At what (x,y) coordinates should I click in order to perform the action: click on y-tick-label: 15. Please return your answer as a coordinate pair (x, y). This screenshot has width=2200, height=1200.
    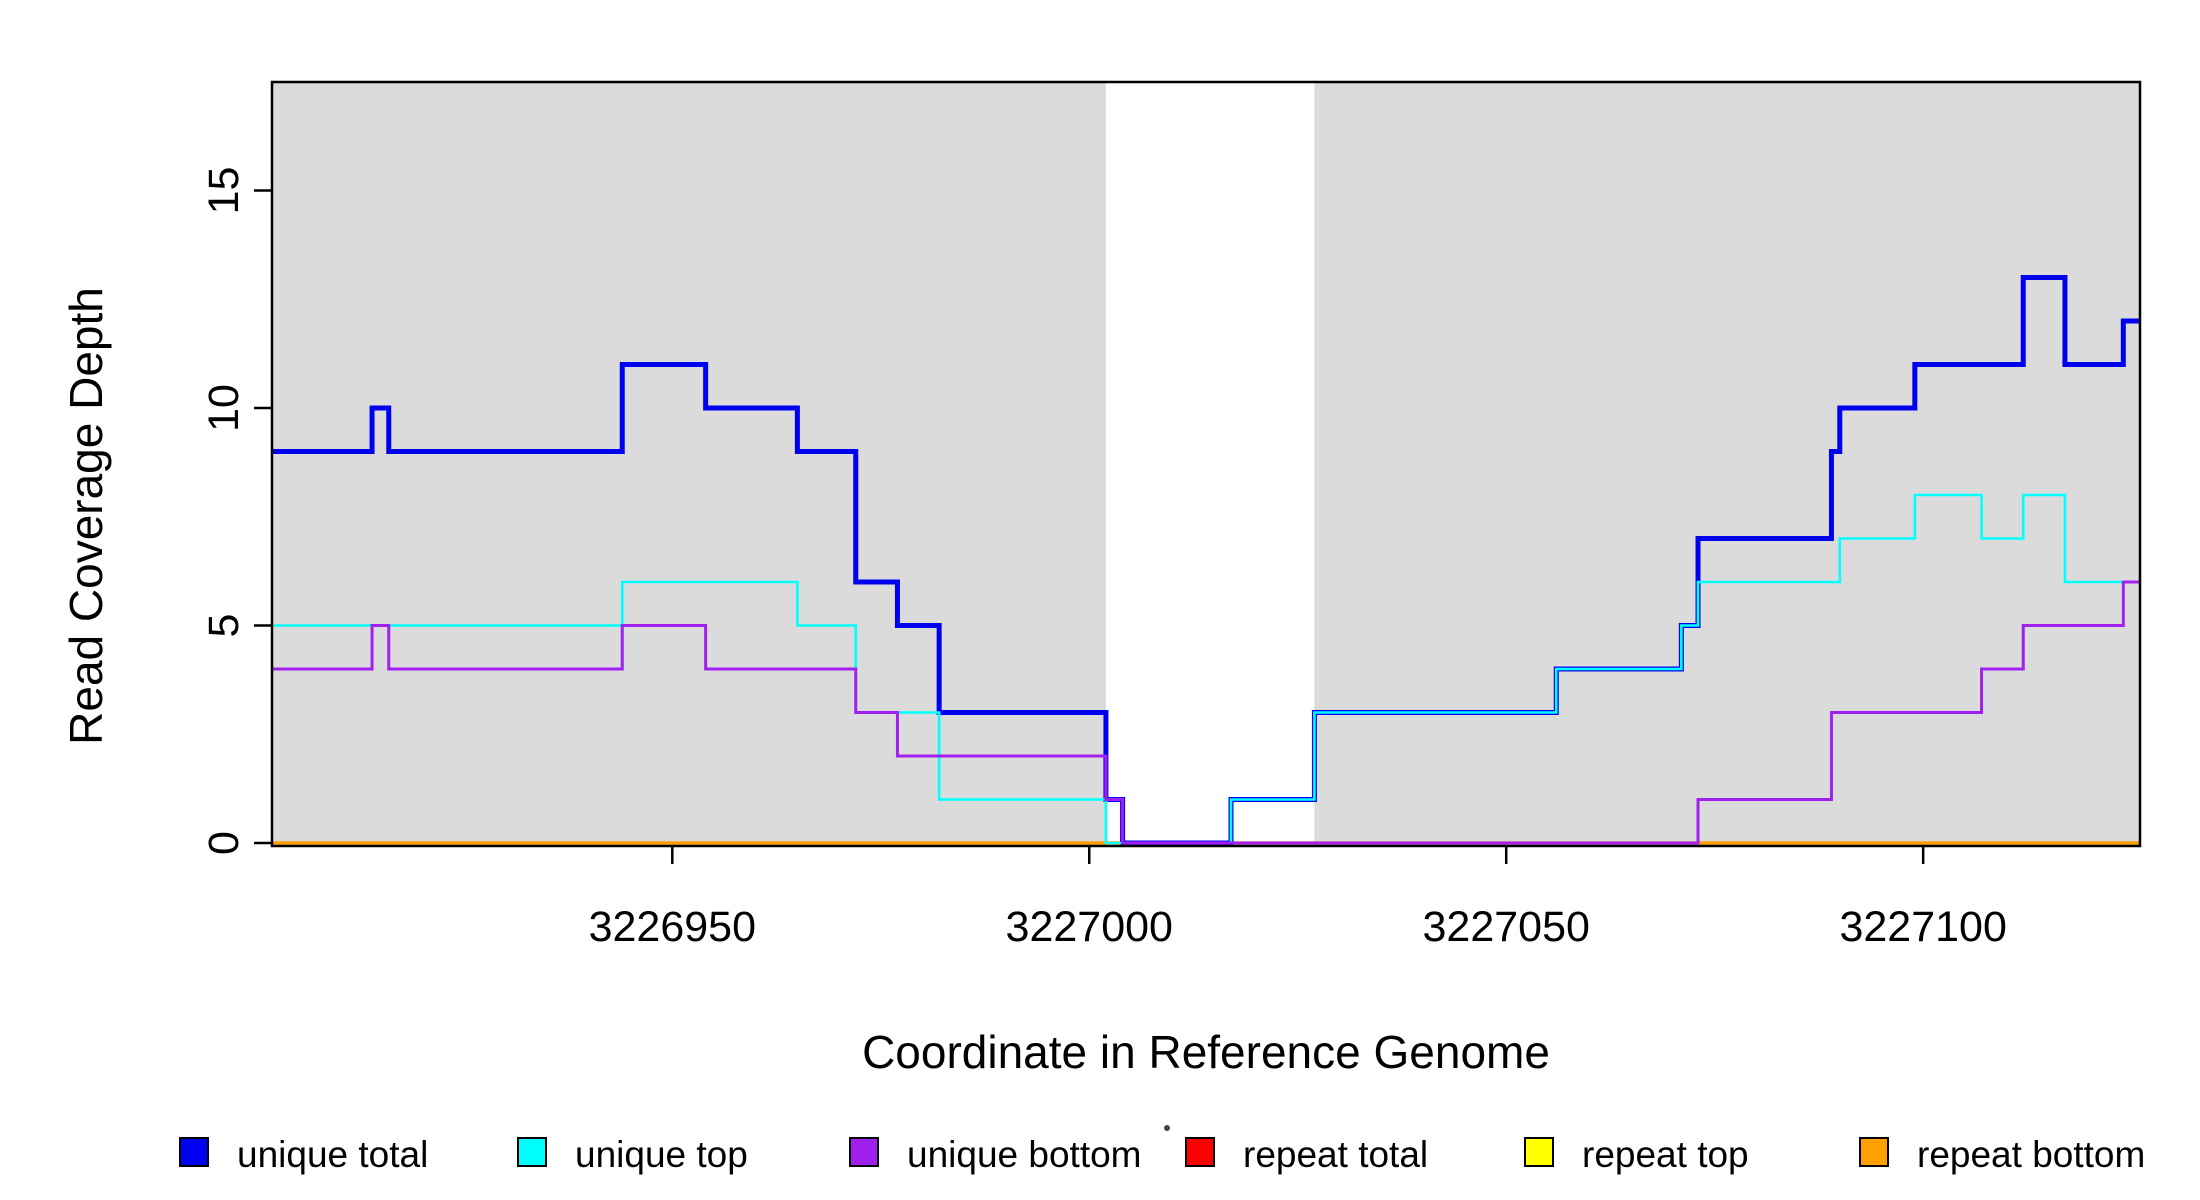
    Looking at the image, I should click on (224, 191).